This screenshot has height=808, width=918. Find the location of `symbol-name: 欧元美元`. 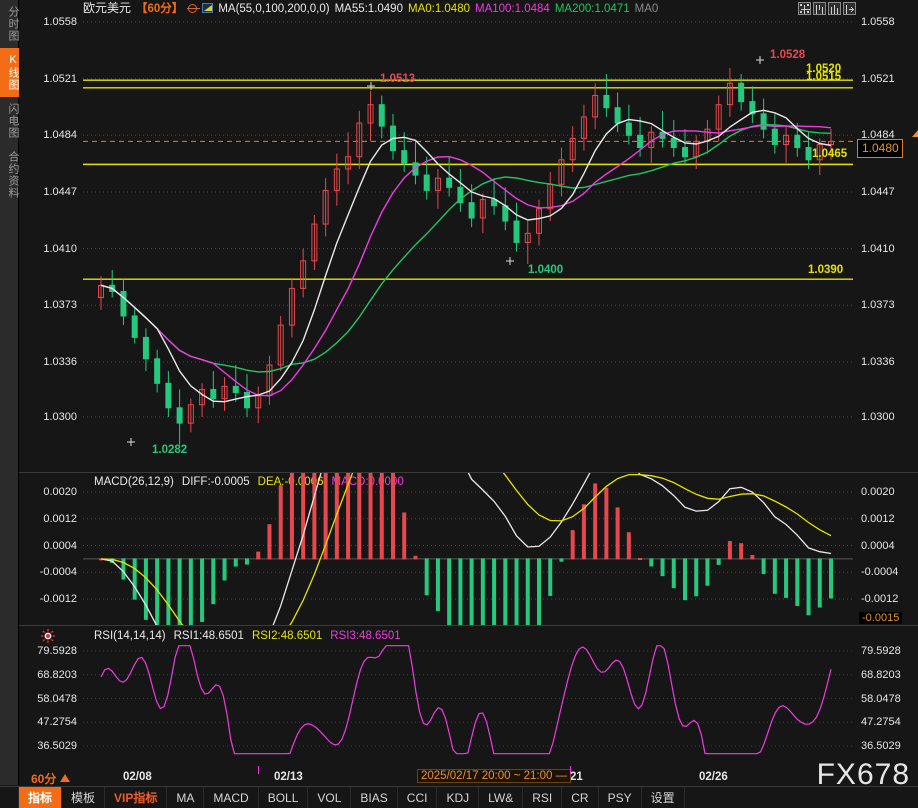

symbol-name: 欧元美元 is located at coordinates (107, 8).